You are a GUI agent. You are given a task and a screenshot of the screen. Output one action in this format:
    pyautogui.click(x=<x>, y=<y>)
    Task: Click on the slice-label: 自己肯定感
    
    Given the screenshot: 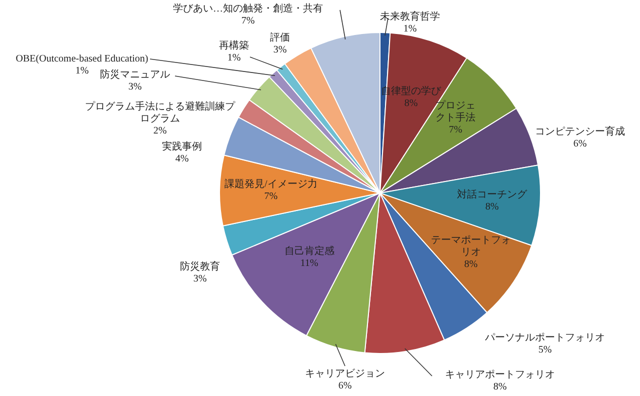 What is the action you would take?
    pyautogui.click(x=309, y=250)
    